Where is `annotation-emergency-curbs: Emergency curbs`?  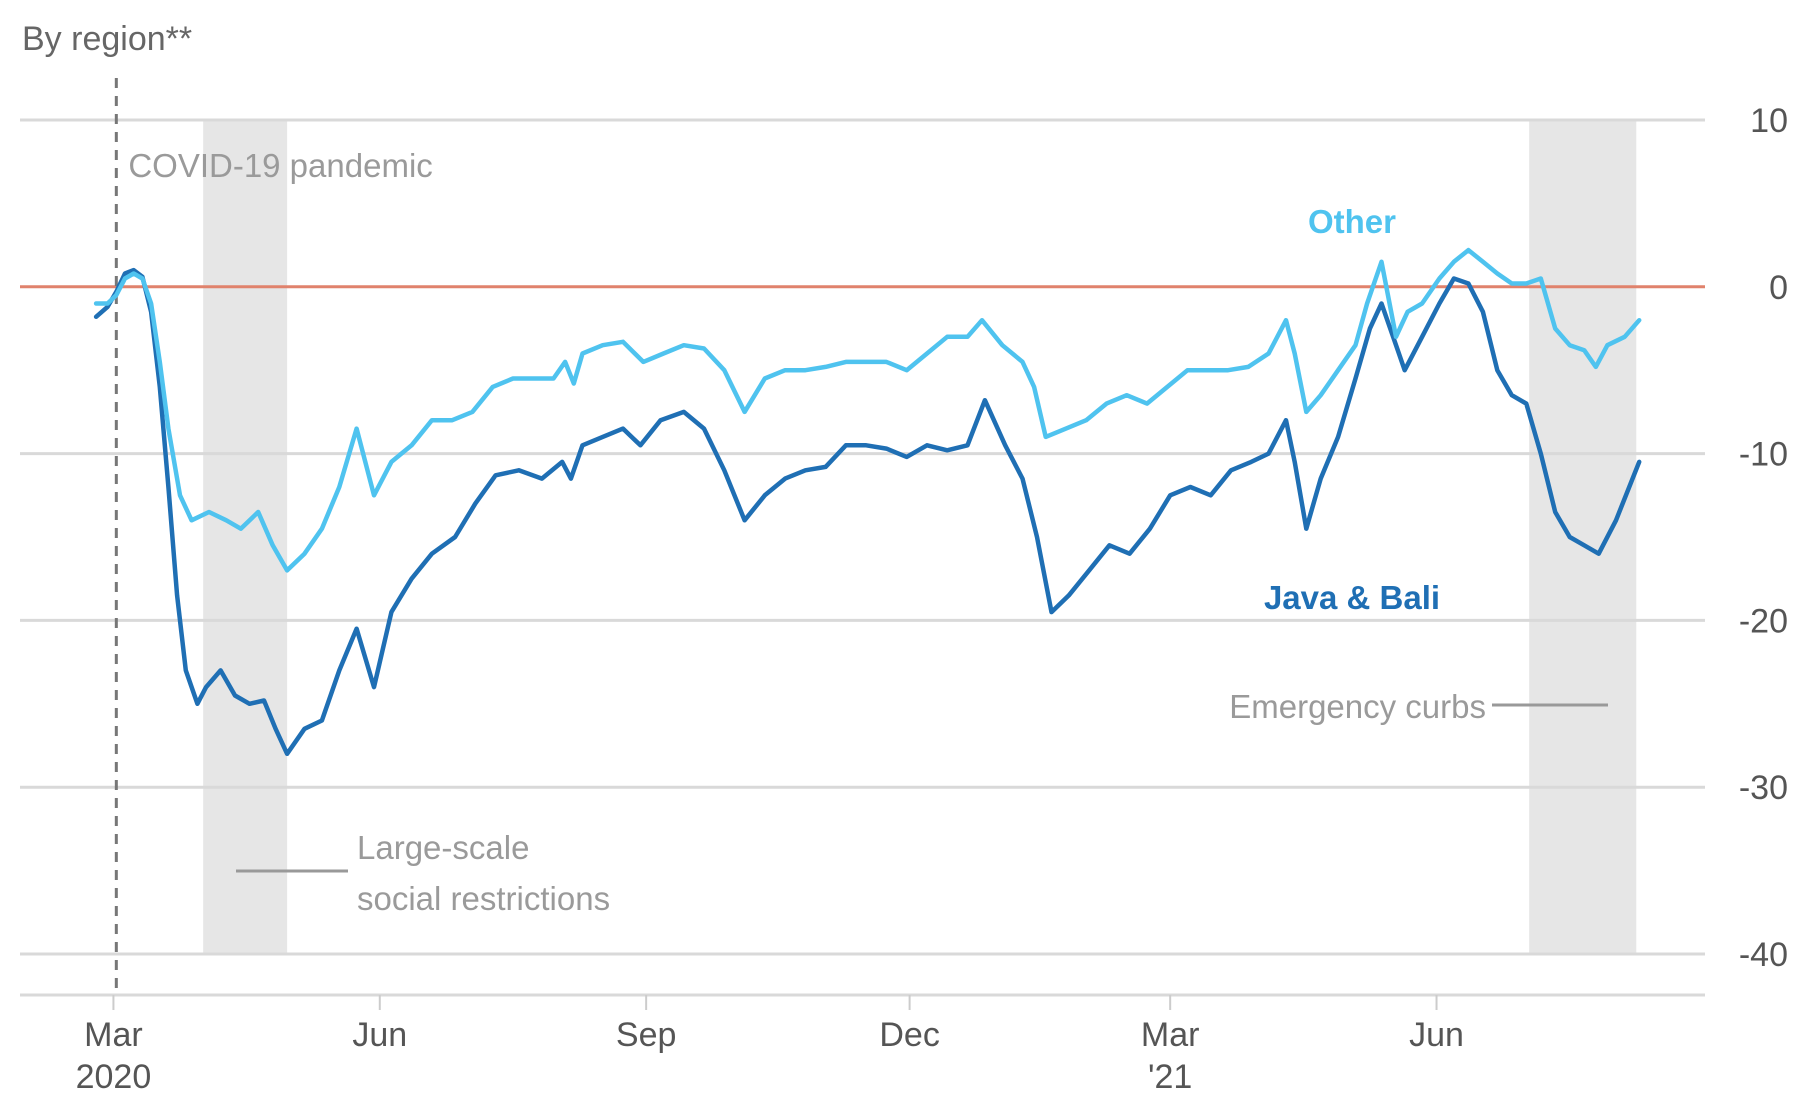 annotation-emergency-curbs: Emergency curbs is located at coordinates (1357, 706).